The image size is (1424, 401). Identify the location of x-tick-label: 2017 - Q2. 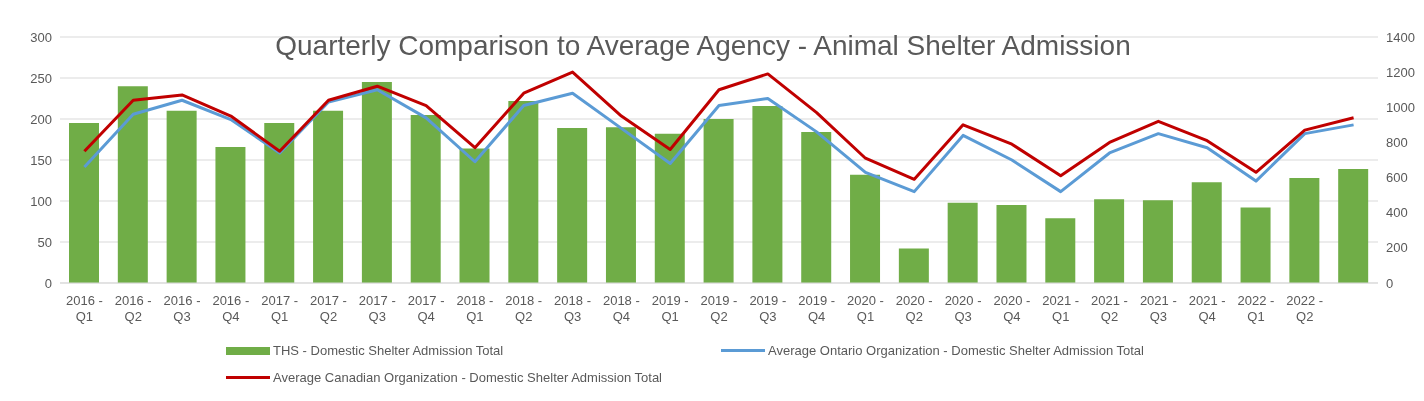
(328, 308).